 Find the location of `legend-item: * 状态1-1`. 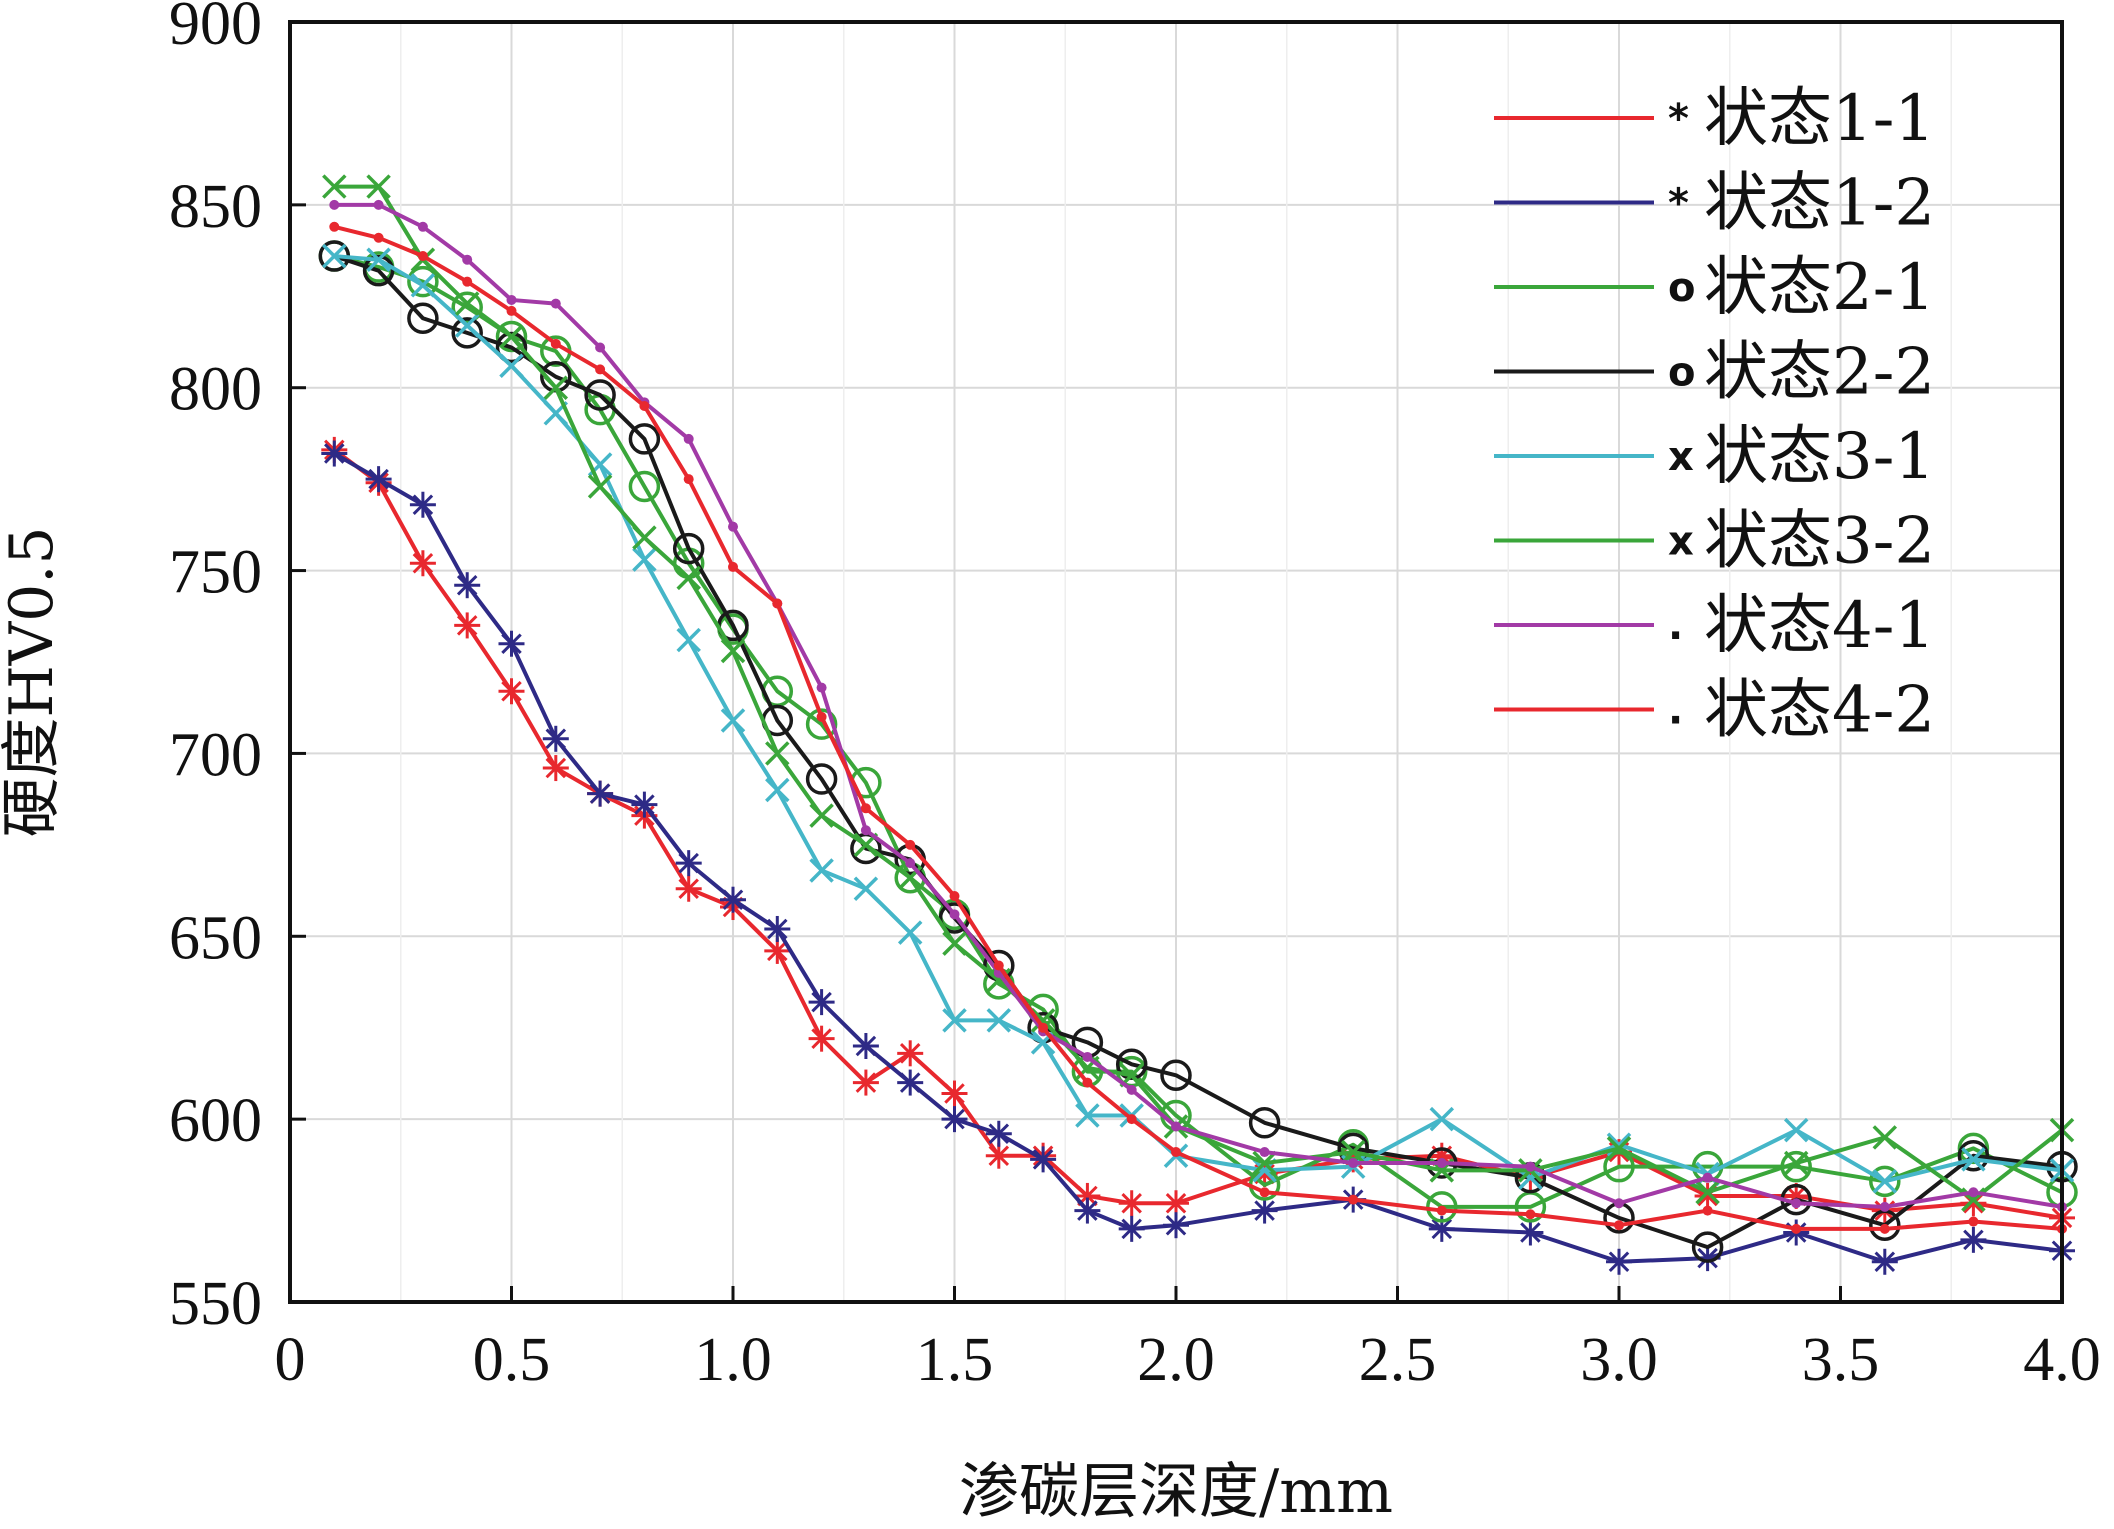

legend-item: * 状态1-1 is located at coordinates (1714, 119).